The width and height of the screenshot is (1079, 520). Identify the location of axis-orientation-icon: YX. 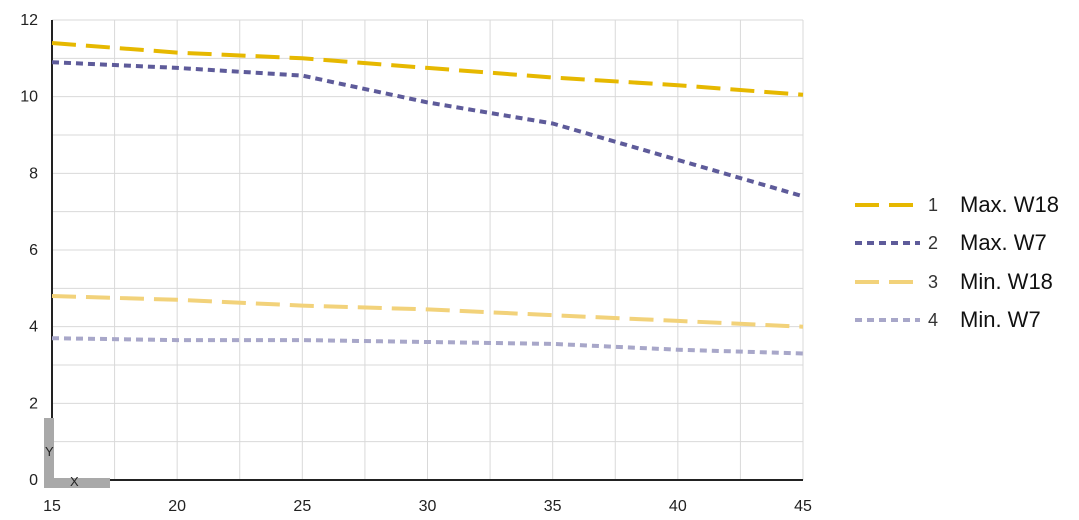
(77, 453).